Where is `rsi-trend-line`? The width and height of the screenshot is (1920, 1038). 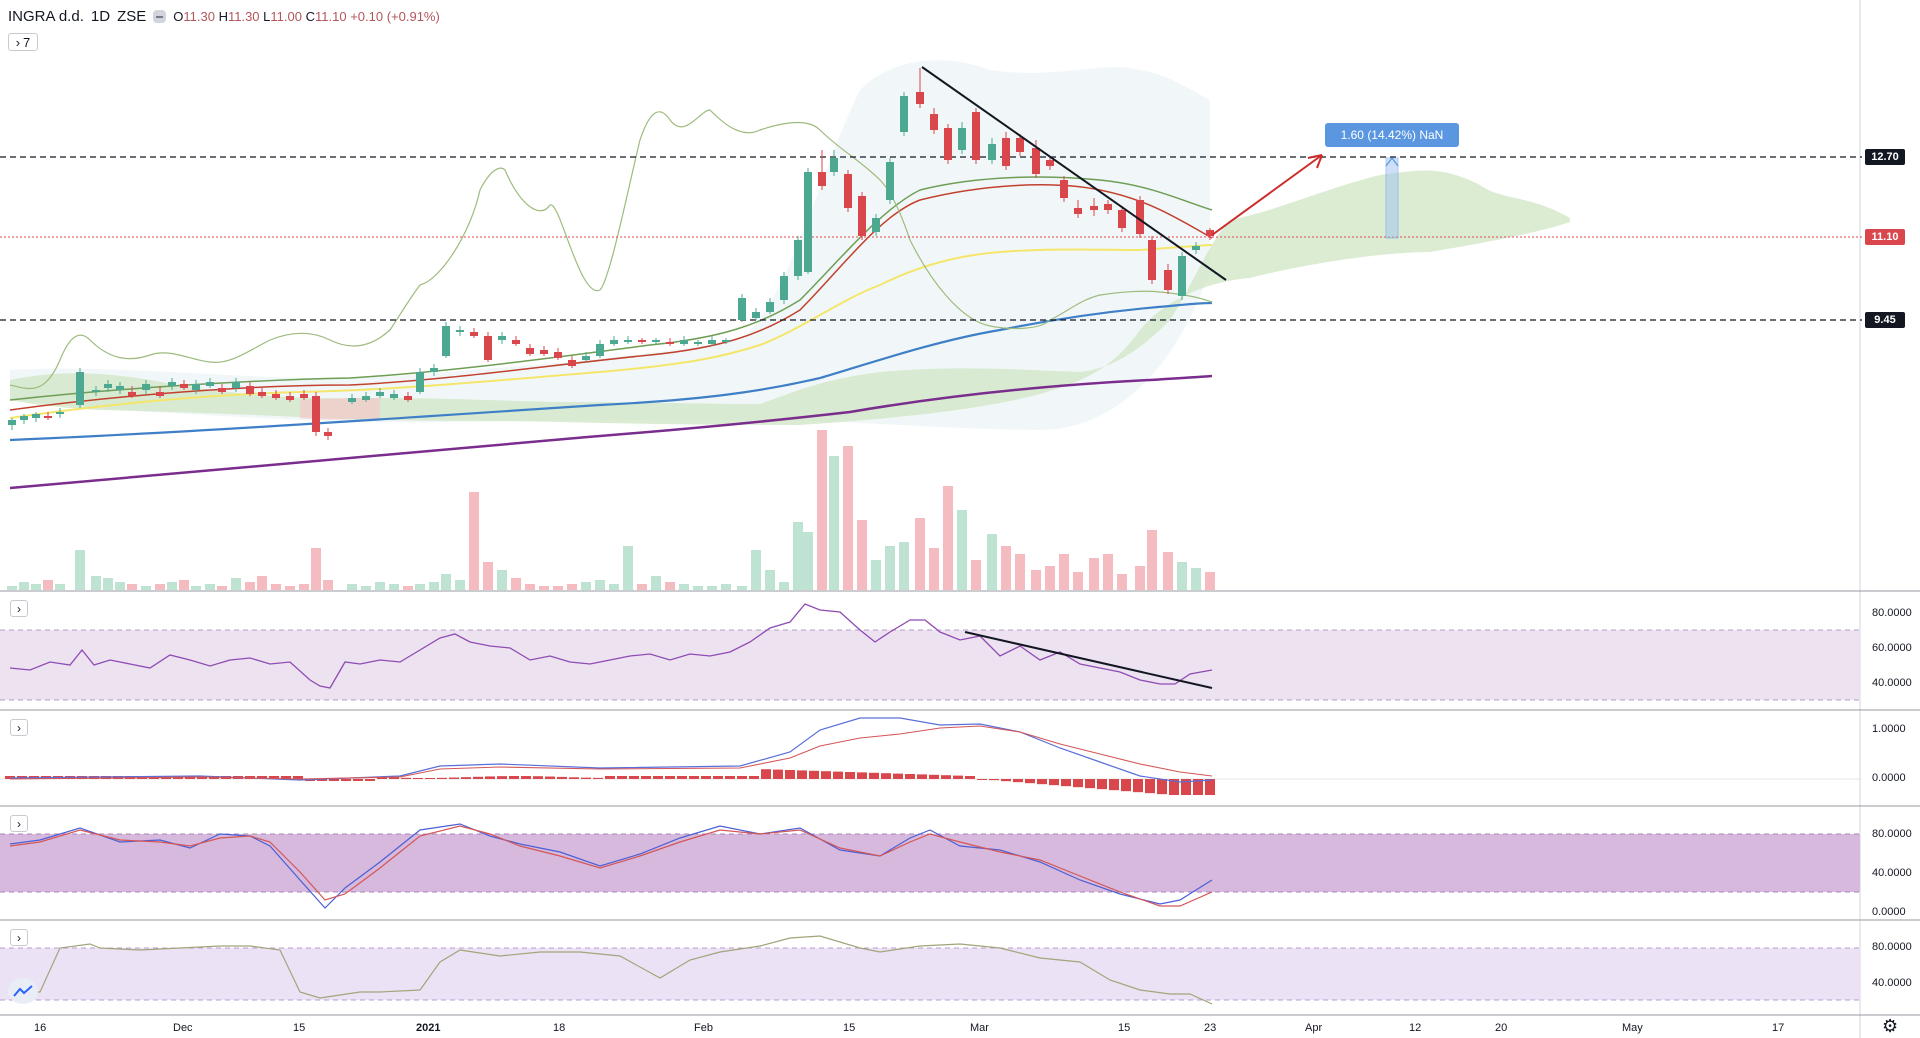 rsi-trend-line is located at coordinates (1088, 660).